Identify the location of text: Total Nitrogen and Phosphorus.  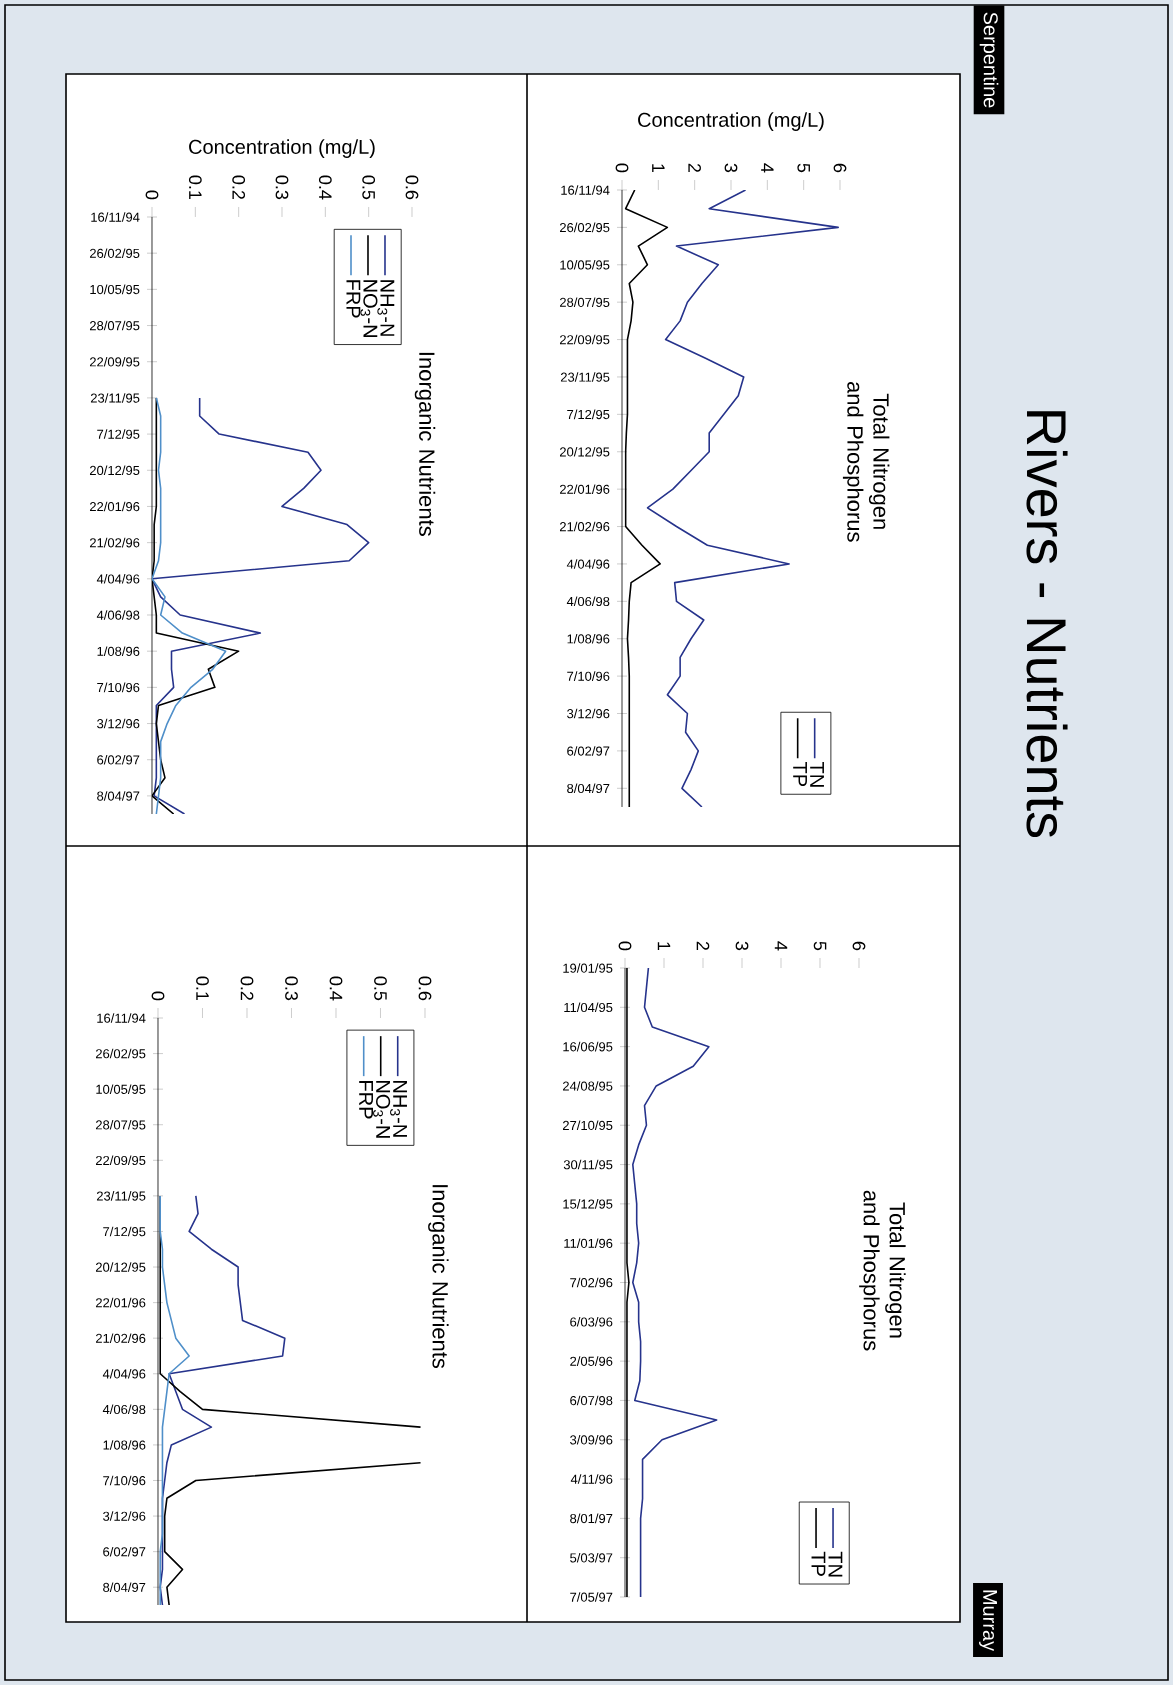
(882, 1270).